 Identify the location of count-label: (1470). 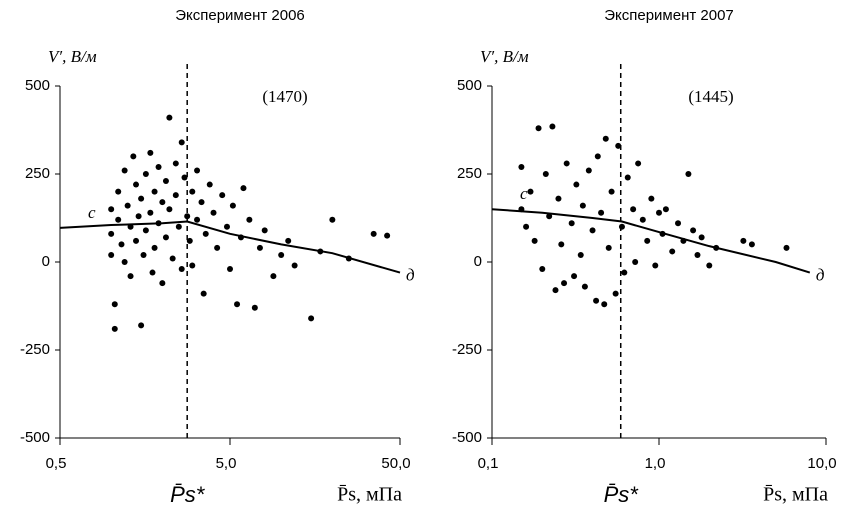
(284, 96).